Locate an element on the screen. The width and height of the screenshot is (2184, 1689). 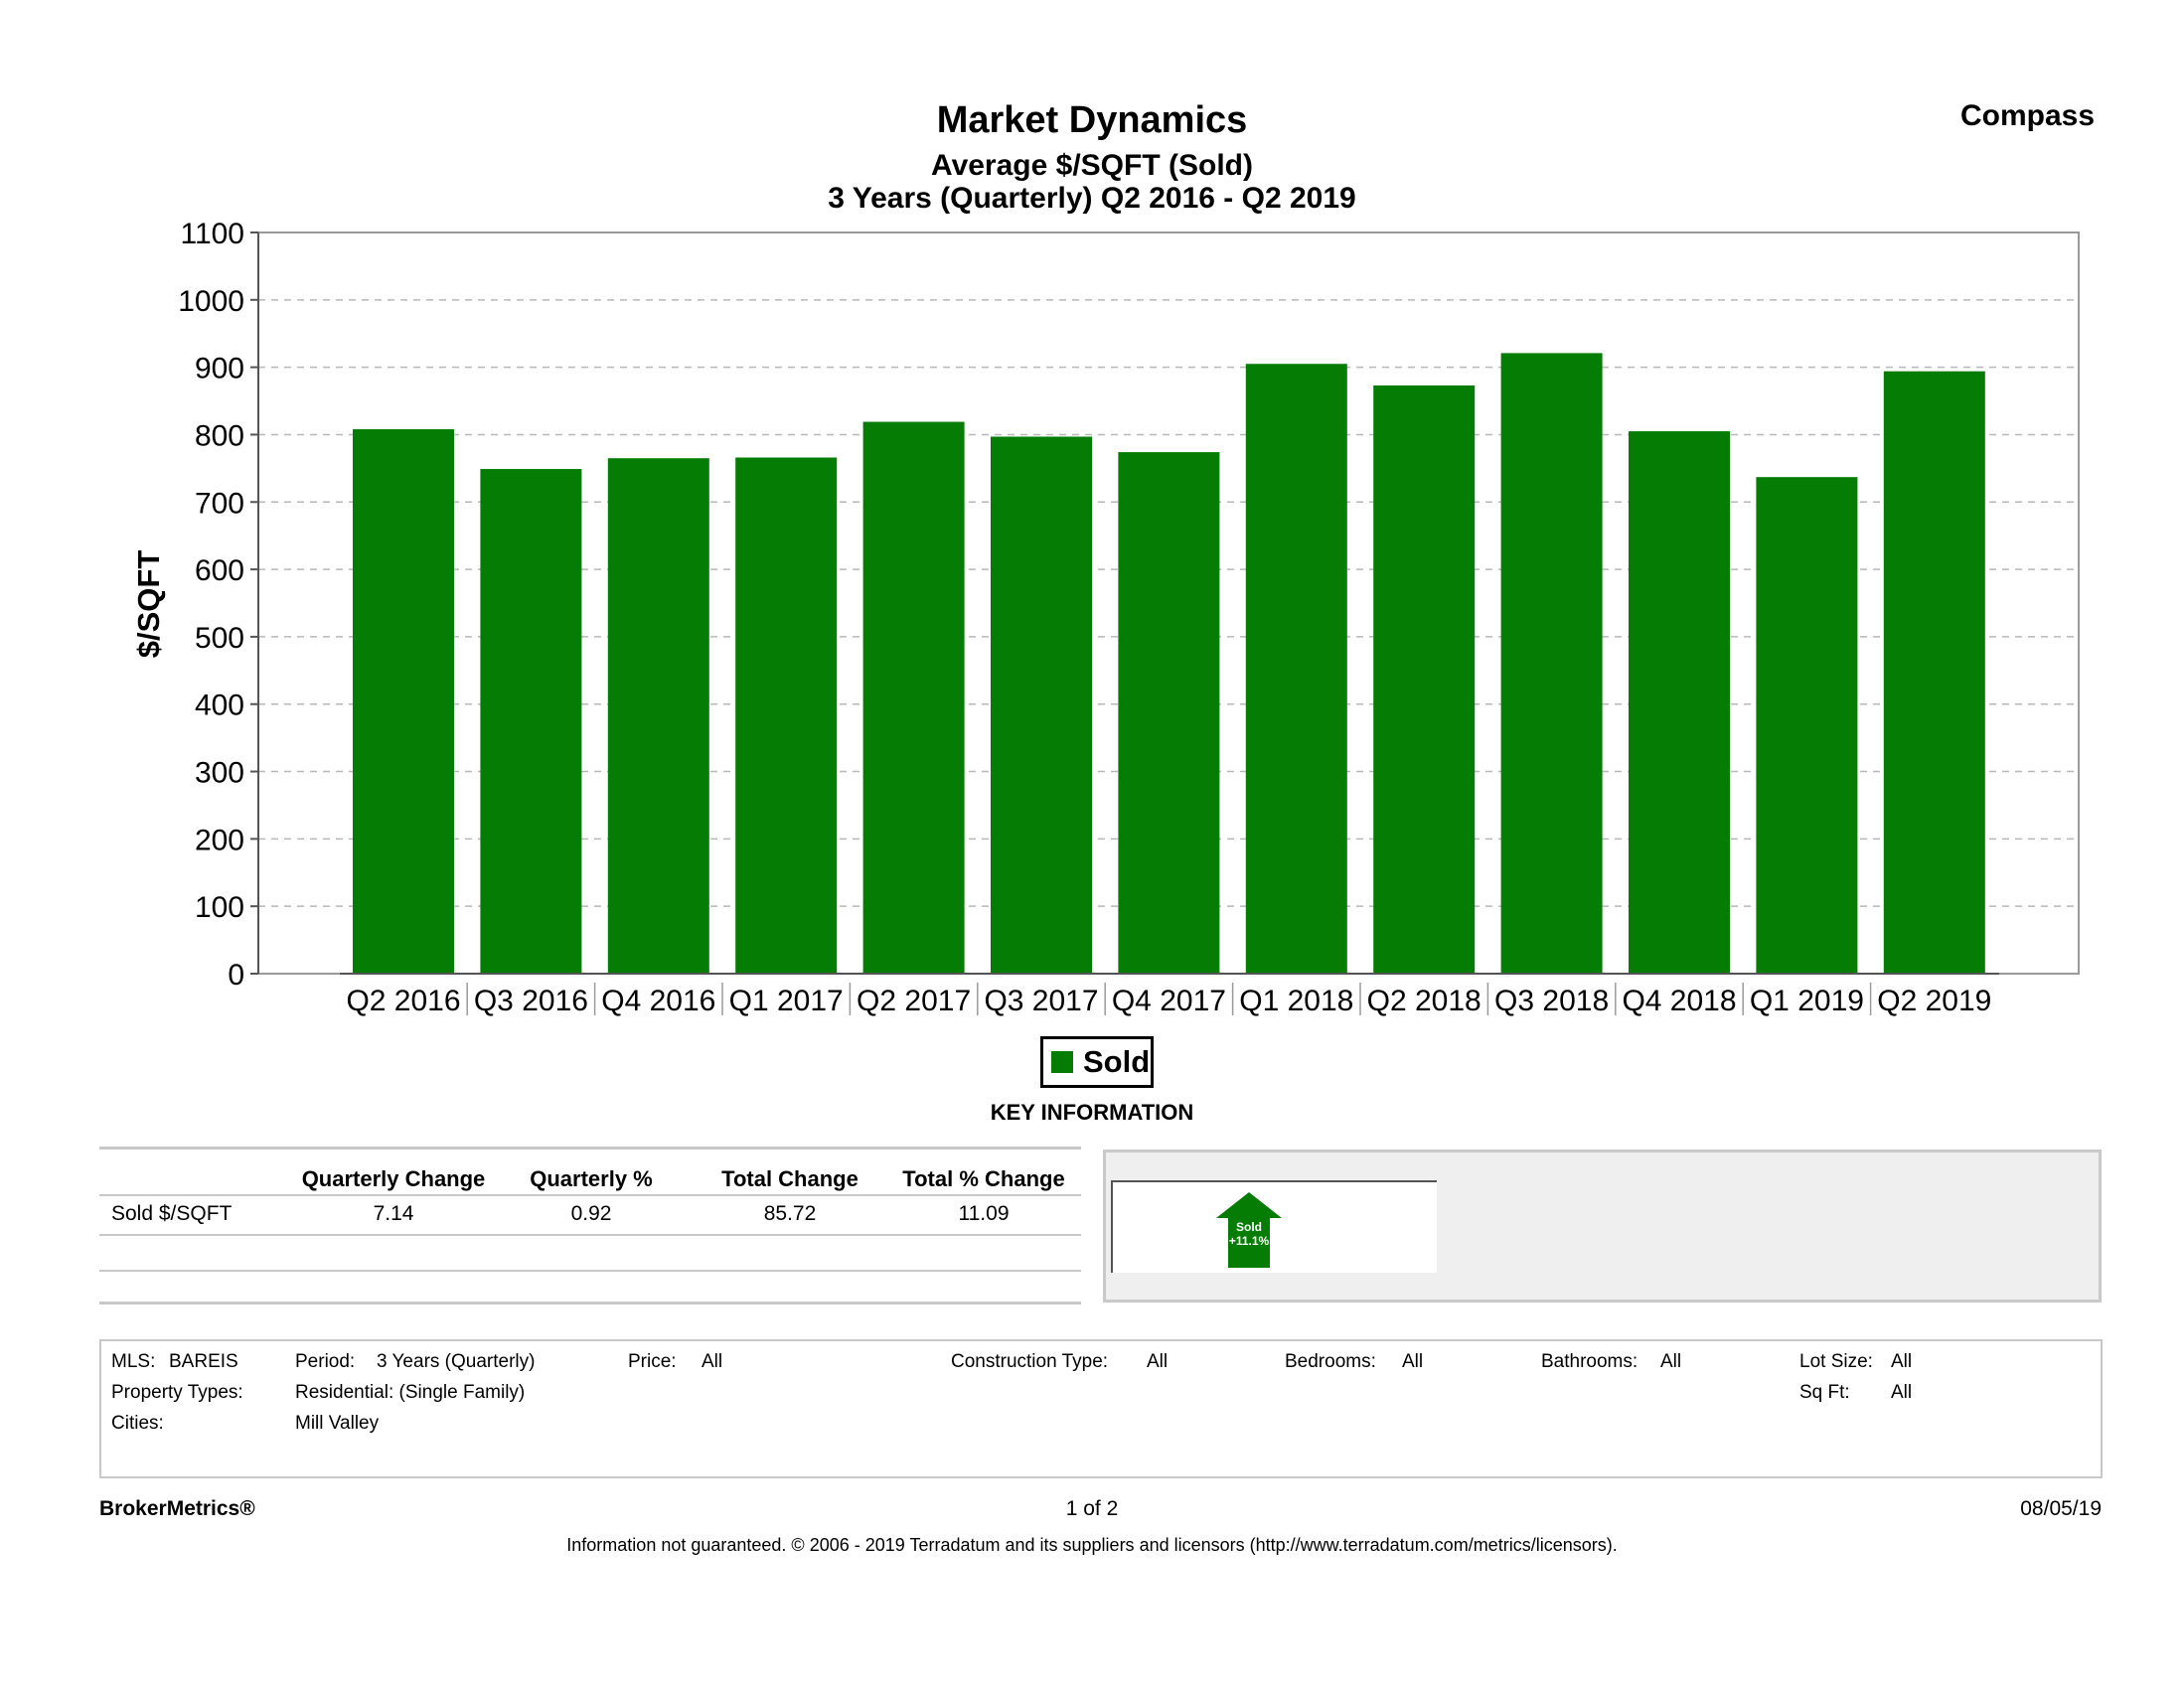
badge-label: Sold is located at coordinates (1249, 1227).